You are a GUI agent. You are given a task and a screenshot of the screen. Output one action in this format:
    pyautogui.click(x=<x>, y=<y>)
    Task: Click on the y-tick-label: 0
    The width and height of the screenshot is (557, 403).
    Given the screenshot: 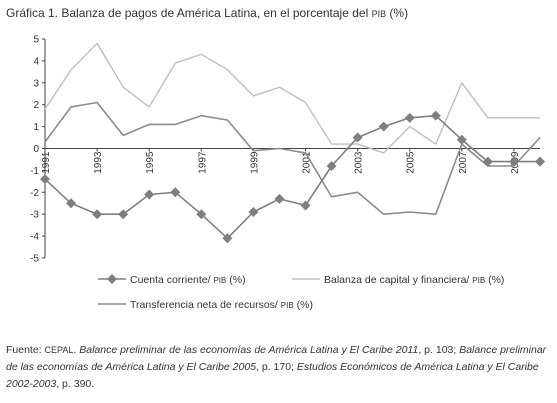 What is the action you would take?
    pyautogui.click(x=36, y=149)
    